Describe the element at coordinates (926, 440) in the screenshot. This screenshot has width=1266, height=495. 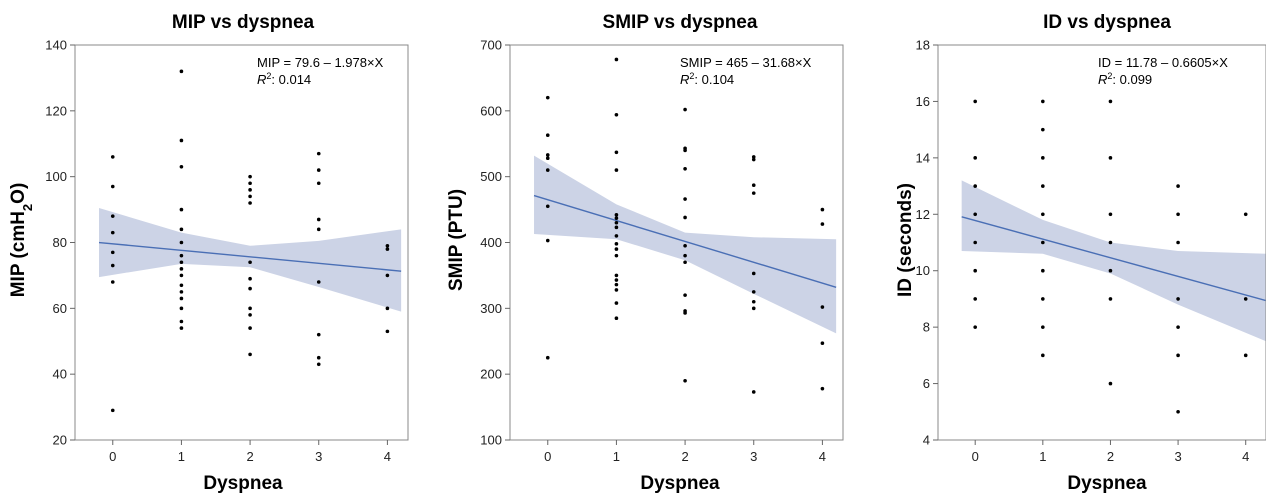
I see `y-tick-label: 4` at that location.